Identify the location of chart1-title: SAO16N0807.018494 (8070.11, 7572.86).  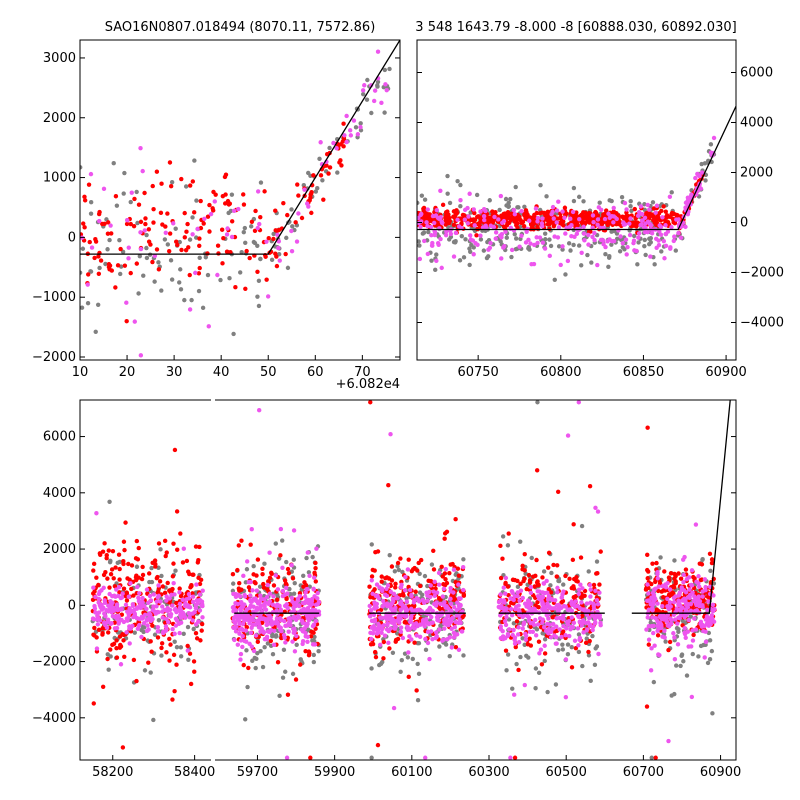
(240, 27).